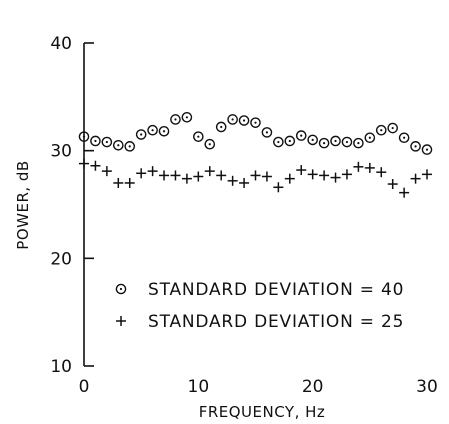 Image resolution: width=449 pixels, height=424 pixels. Describe the element at coordinates (276, 290) in the screenshot. I see `legend-label-1: STANDARD DEVIATION = 40` at that location.